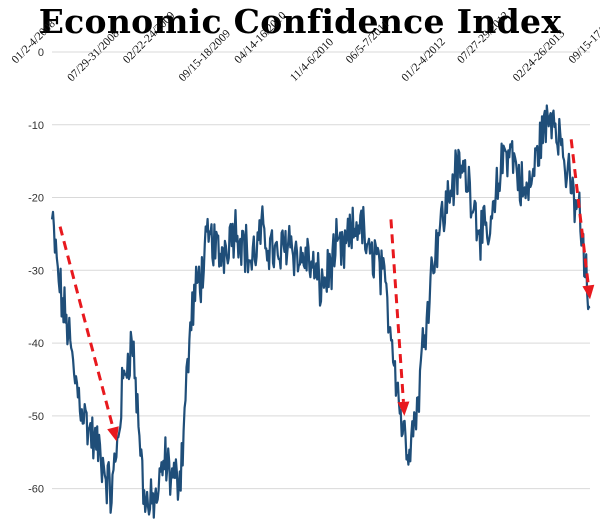 The width and height of the screenshot is (600, 531). What do you see at coordinates (36, 490) in the screenshot?
I see `y-tick-label: -60` at bounding box center [36, 490].